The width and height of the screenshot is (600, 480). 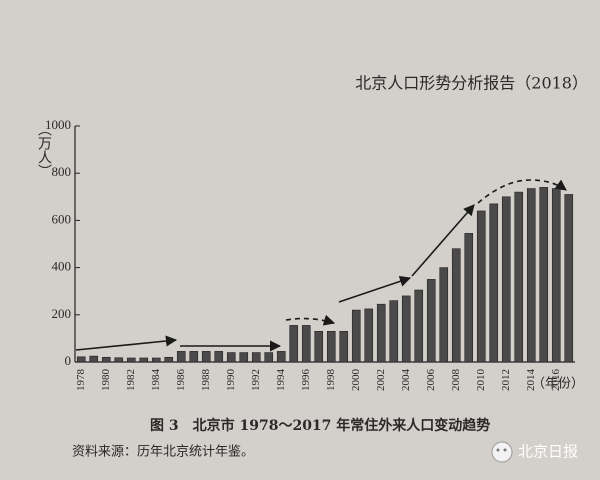 I want to click on x-tick-label: 1998, so click(x=331, y=380).